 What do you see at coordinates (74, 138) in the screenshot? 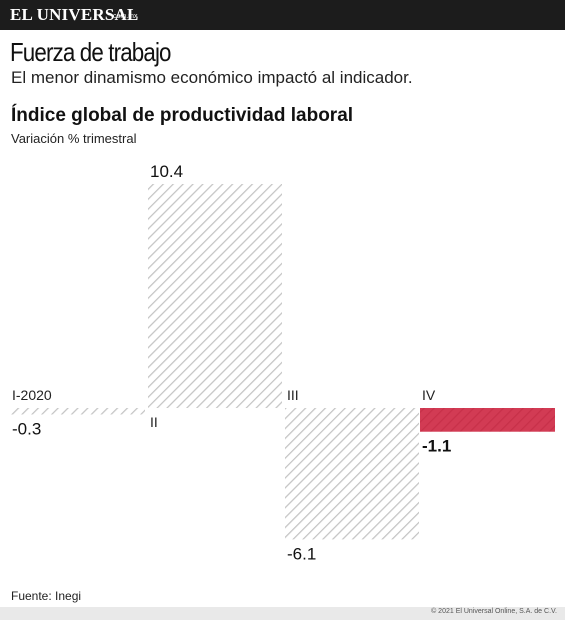
I see `chart-subtitle: Variación % trimestral` at bounding box center [74, 138].